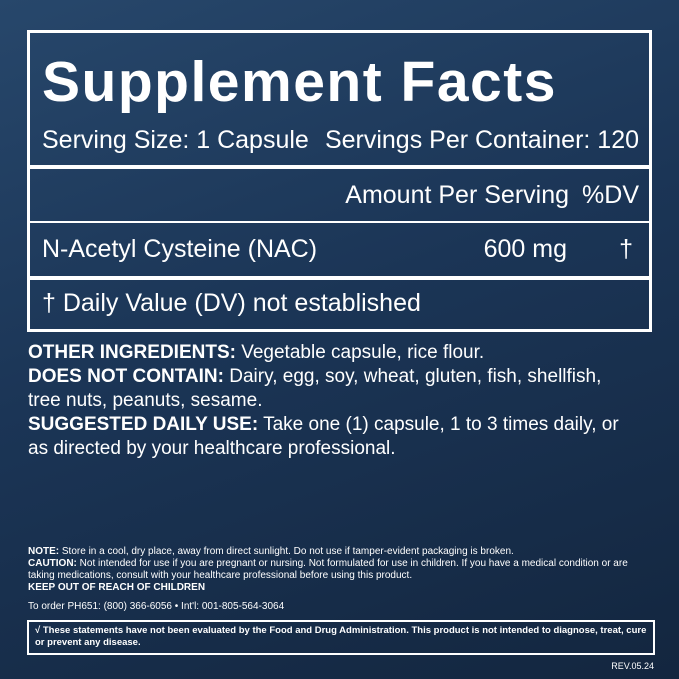 Image resolution: width=679 pixels, height=679 pixels. I want to click on label: CAUTION:, so click(52, 563).